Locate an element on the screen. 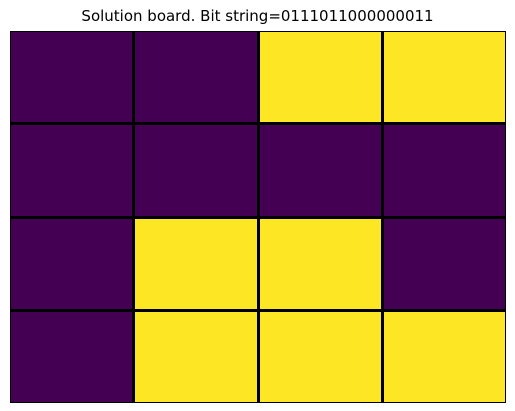 The height and width of the screenshot is (411, 515). board-cell-r3-c3 is located at coordinates (444, 356).